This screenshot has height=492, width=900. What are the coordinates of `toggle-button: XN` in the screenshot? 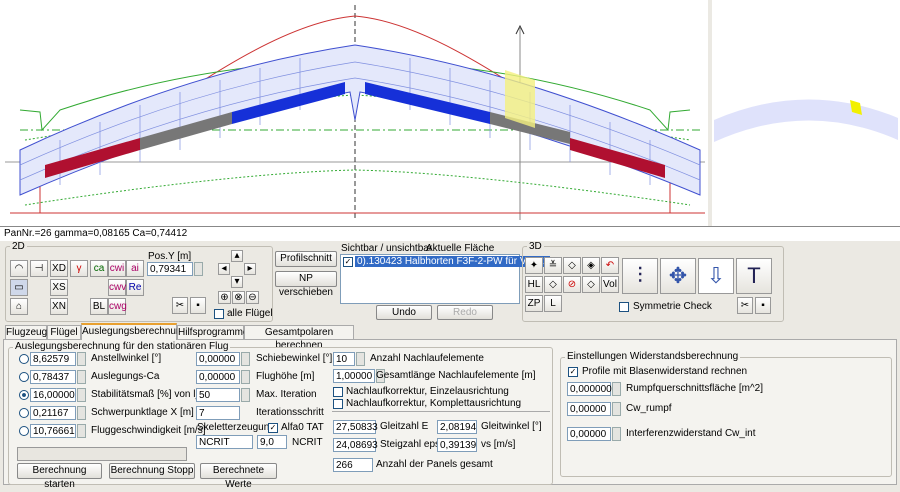 It's located at (59, 306).